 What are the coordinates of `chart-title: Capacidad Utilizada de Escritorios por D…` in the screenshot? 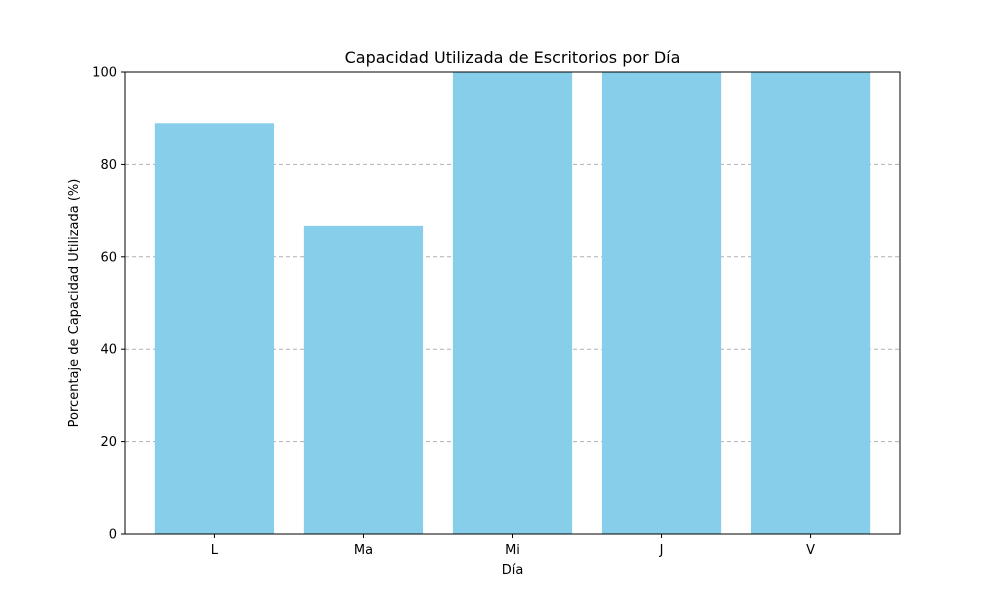 It's located at (513, 57).